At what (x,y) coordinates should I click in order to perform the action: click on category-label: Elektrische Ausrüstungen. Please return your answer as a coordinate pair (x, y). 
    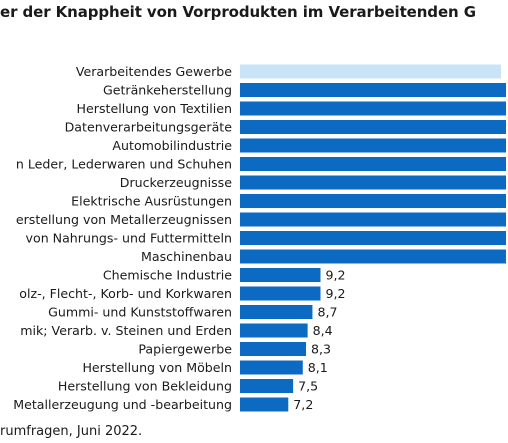
    Looking at the image, I should click on (151, 201).